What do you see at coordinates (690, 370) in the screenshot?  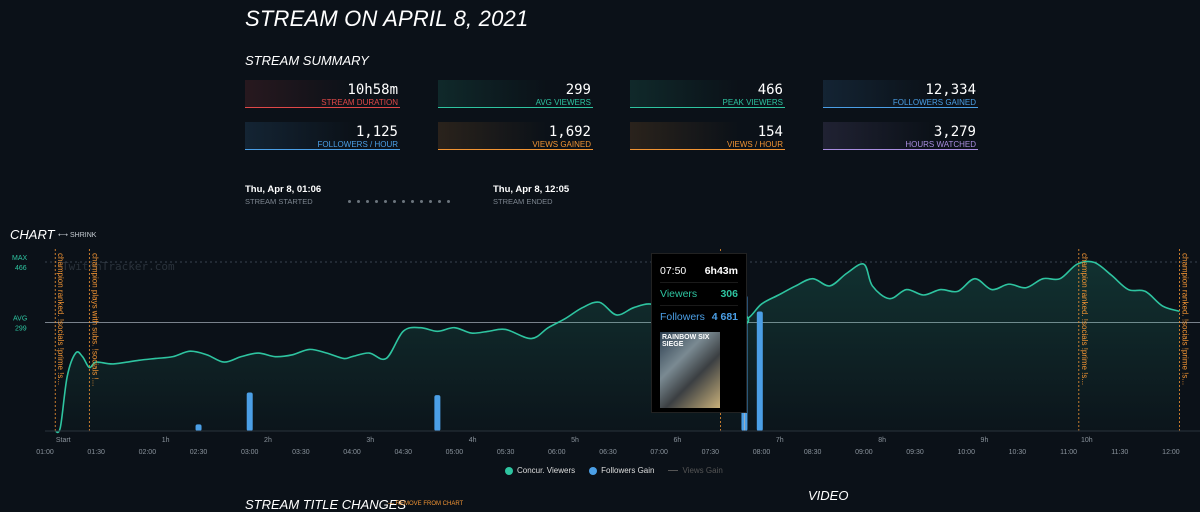 I see `game-thumbnail: RAINBOW SIX SIEGE` at bounding box center [690, 370].